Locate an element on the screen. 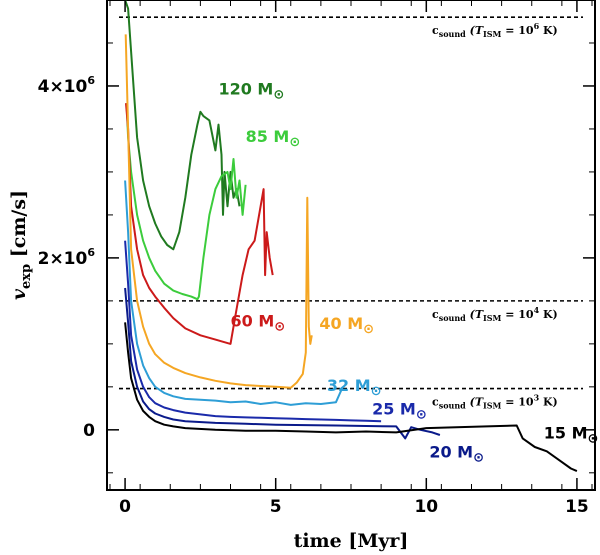  series-mass: 25 M is located at coordinates (394, 408).